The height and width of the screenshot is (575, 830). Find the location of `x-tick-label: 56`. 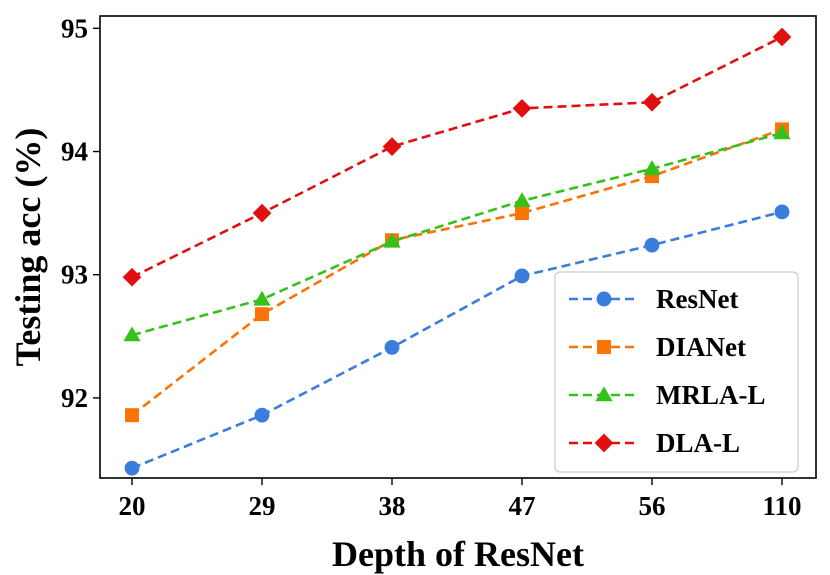

x-tick-label: 56 is located at coordinates (652, 506).